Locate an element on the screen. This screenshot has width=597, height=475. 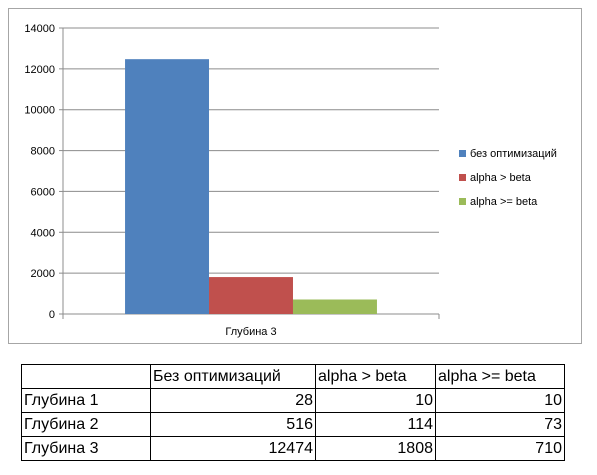
legend-label: alpha >= beta is located at coordinates (504, 202).